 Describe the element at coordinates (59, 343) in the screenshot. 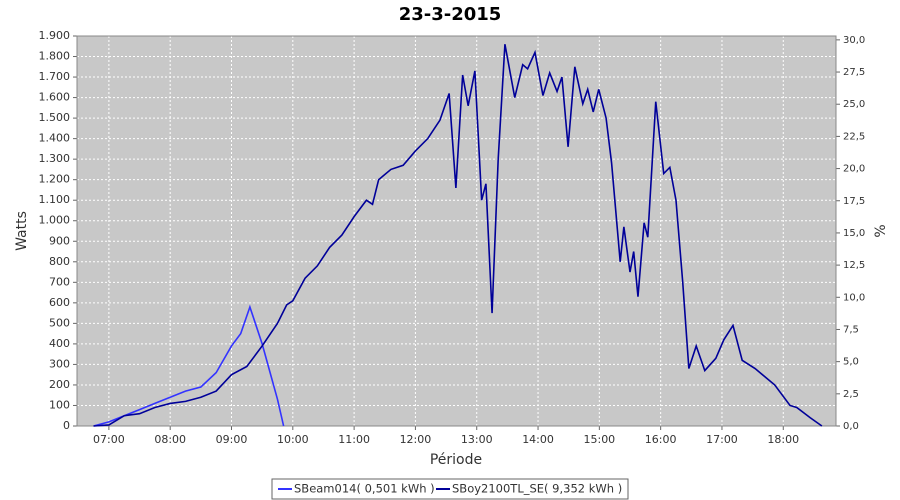

I see `y-tick-label: 400` at that location.